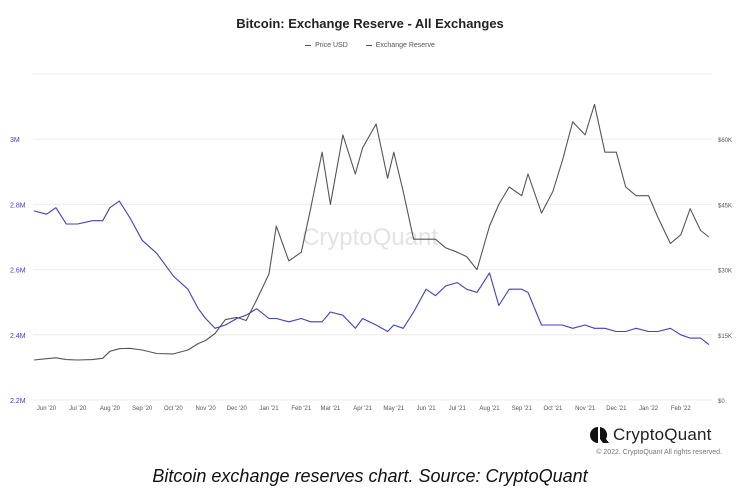  Describe the element at coordinates (18, 401) in the screenshot. I see `y-left-tick-label: 2.2M` at that location.